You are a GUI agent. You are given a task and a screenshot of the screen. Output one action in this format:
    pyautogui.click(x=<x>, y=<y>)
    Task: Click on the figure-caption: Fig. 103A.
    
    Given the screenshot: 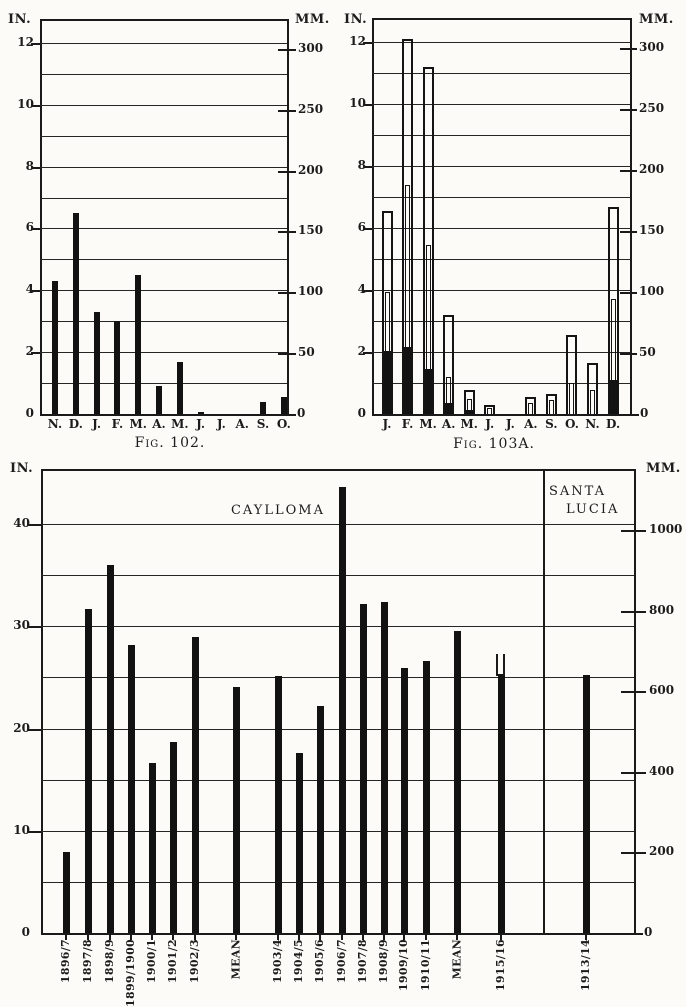 What is the action you would take?
    pyautogui.click(x=494, y=444)
    